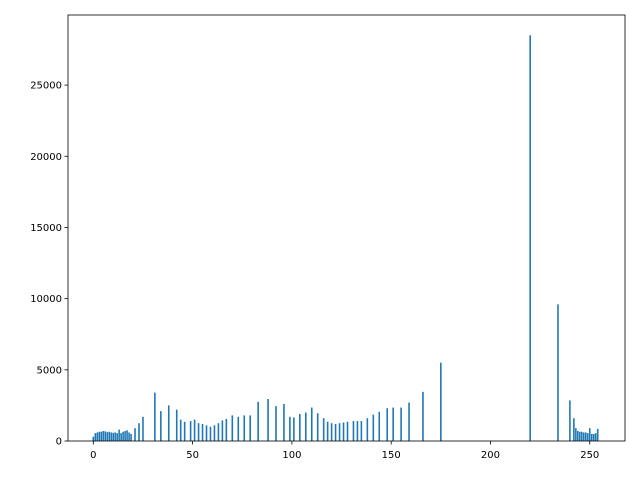 This screenshot has width=640, height=480. I want to click on y-tick-label: 20000, so click(46, 157).